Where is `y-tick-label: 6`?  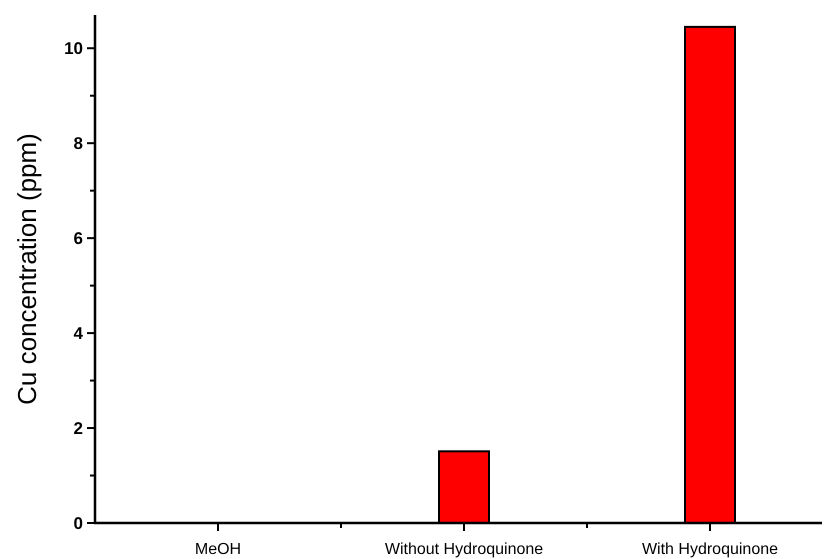 y-tick-label: 6 is located at coordinates (78, 238).